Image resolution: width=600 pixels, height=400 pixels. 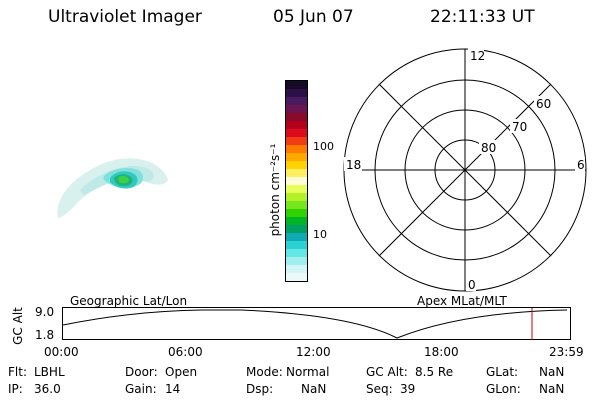 What do you see at coordinates (441, 352) in the screenshot?
I see `x-tick-1800: 18:00` at bounding box center [441, 352].